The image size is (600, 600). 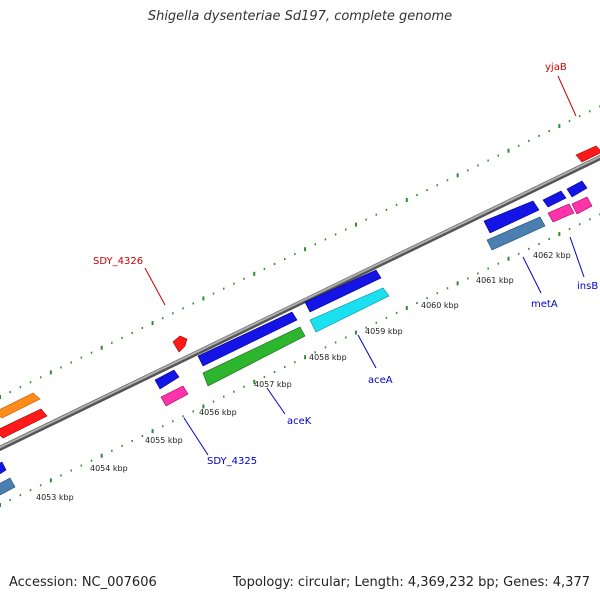 What do you see at coordinates (554, 199) in the screenshot?
I see `gene-arrow-blue-small-right` at bounding box center [554, 199].